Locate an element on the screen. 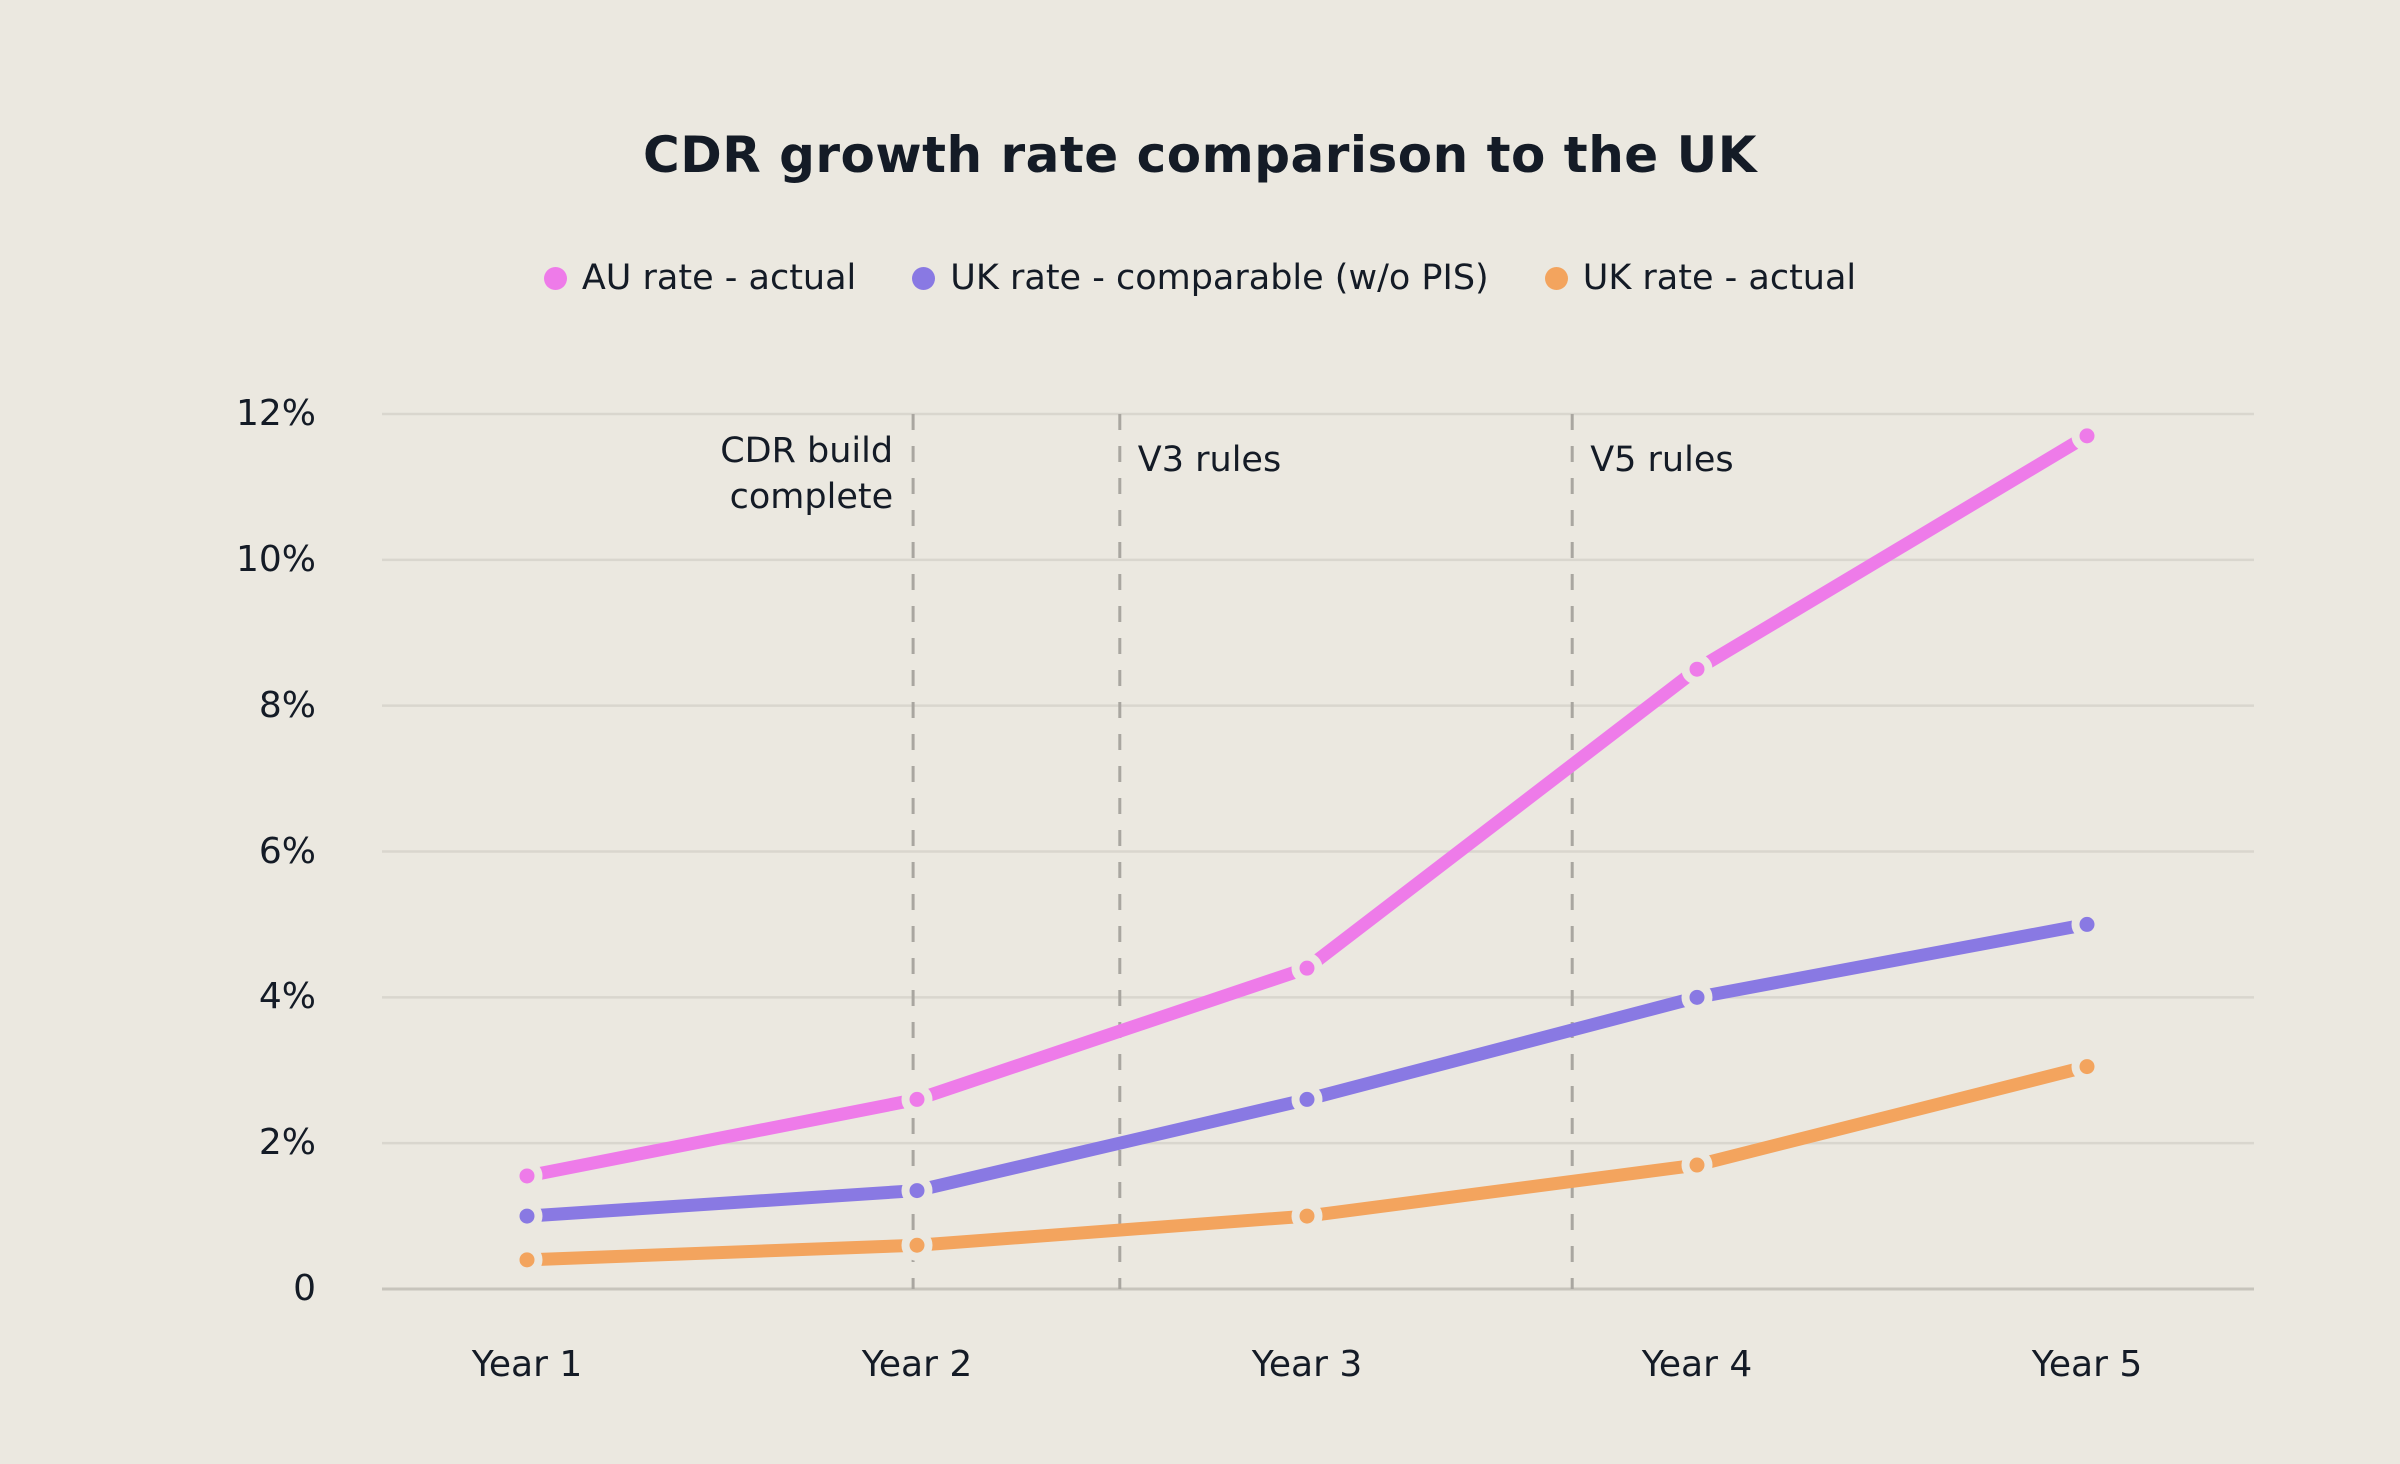  x-axis-category-label: Year 1 is located at coordinates (527, 1364).